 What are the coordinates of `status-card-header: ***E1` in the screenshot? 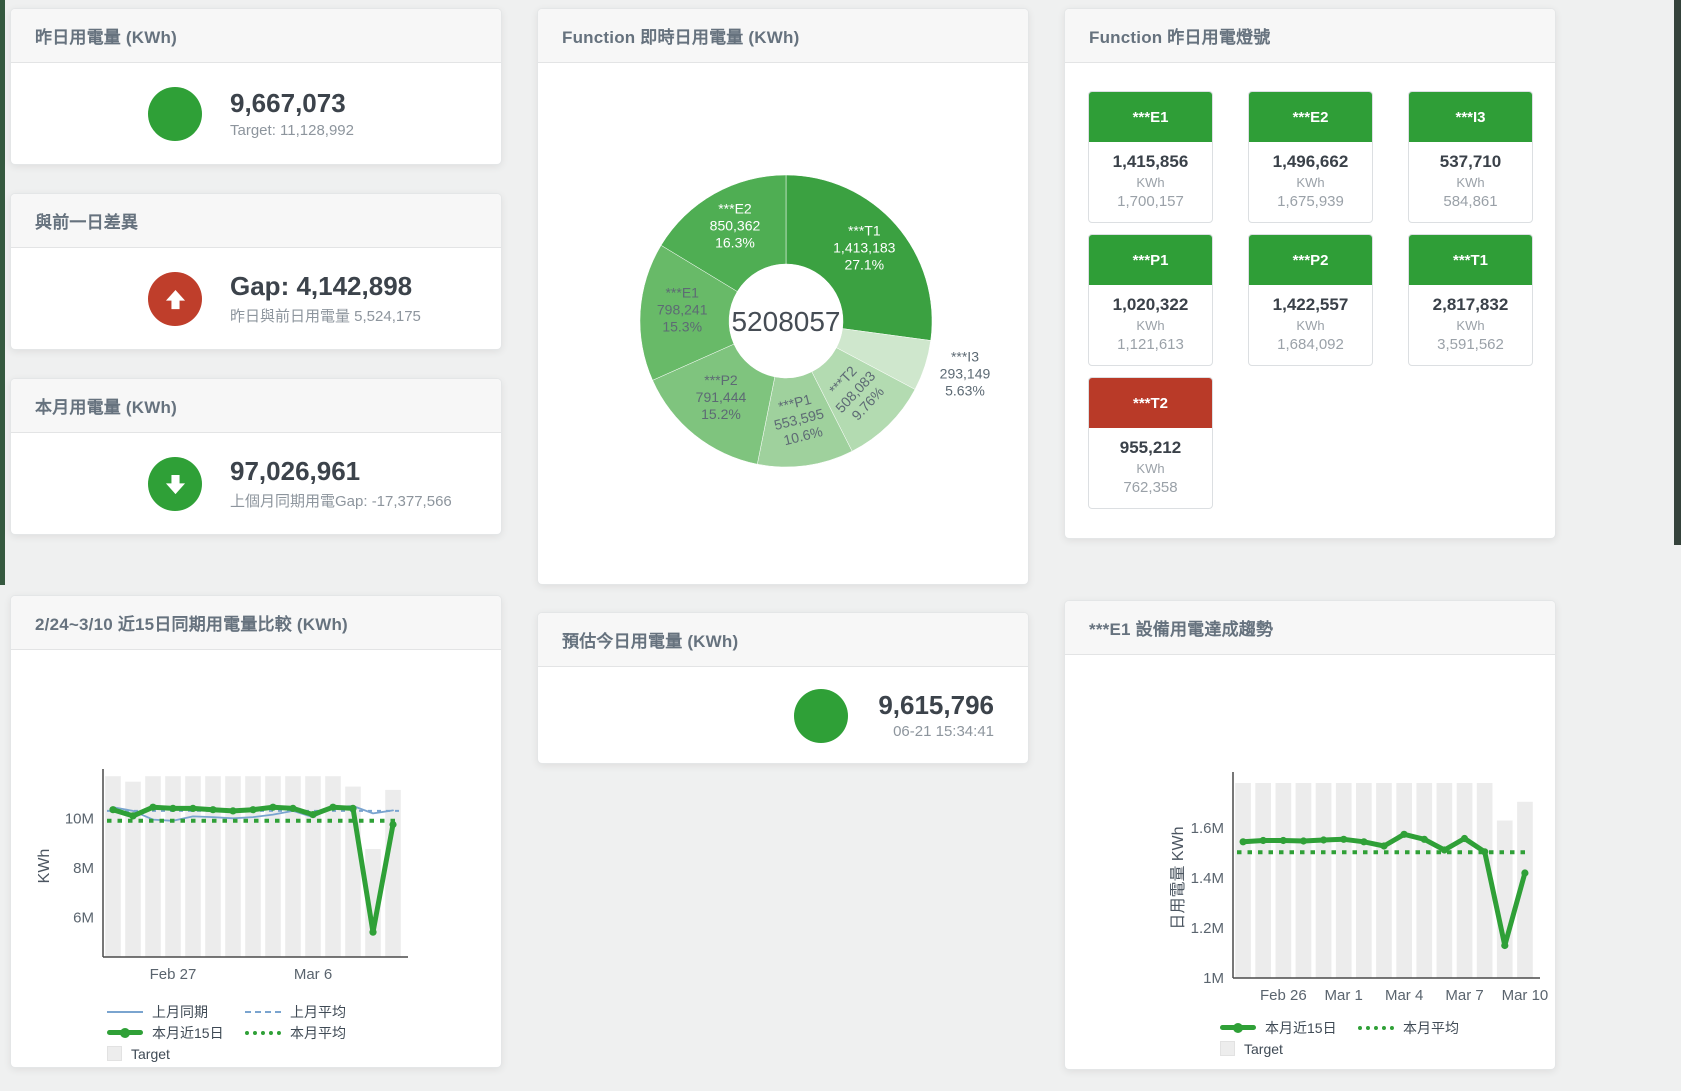 It's located at (1150, 117).